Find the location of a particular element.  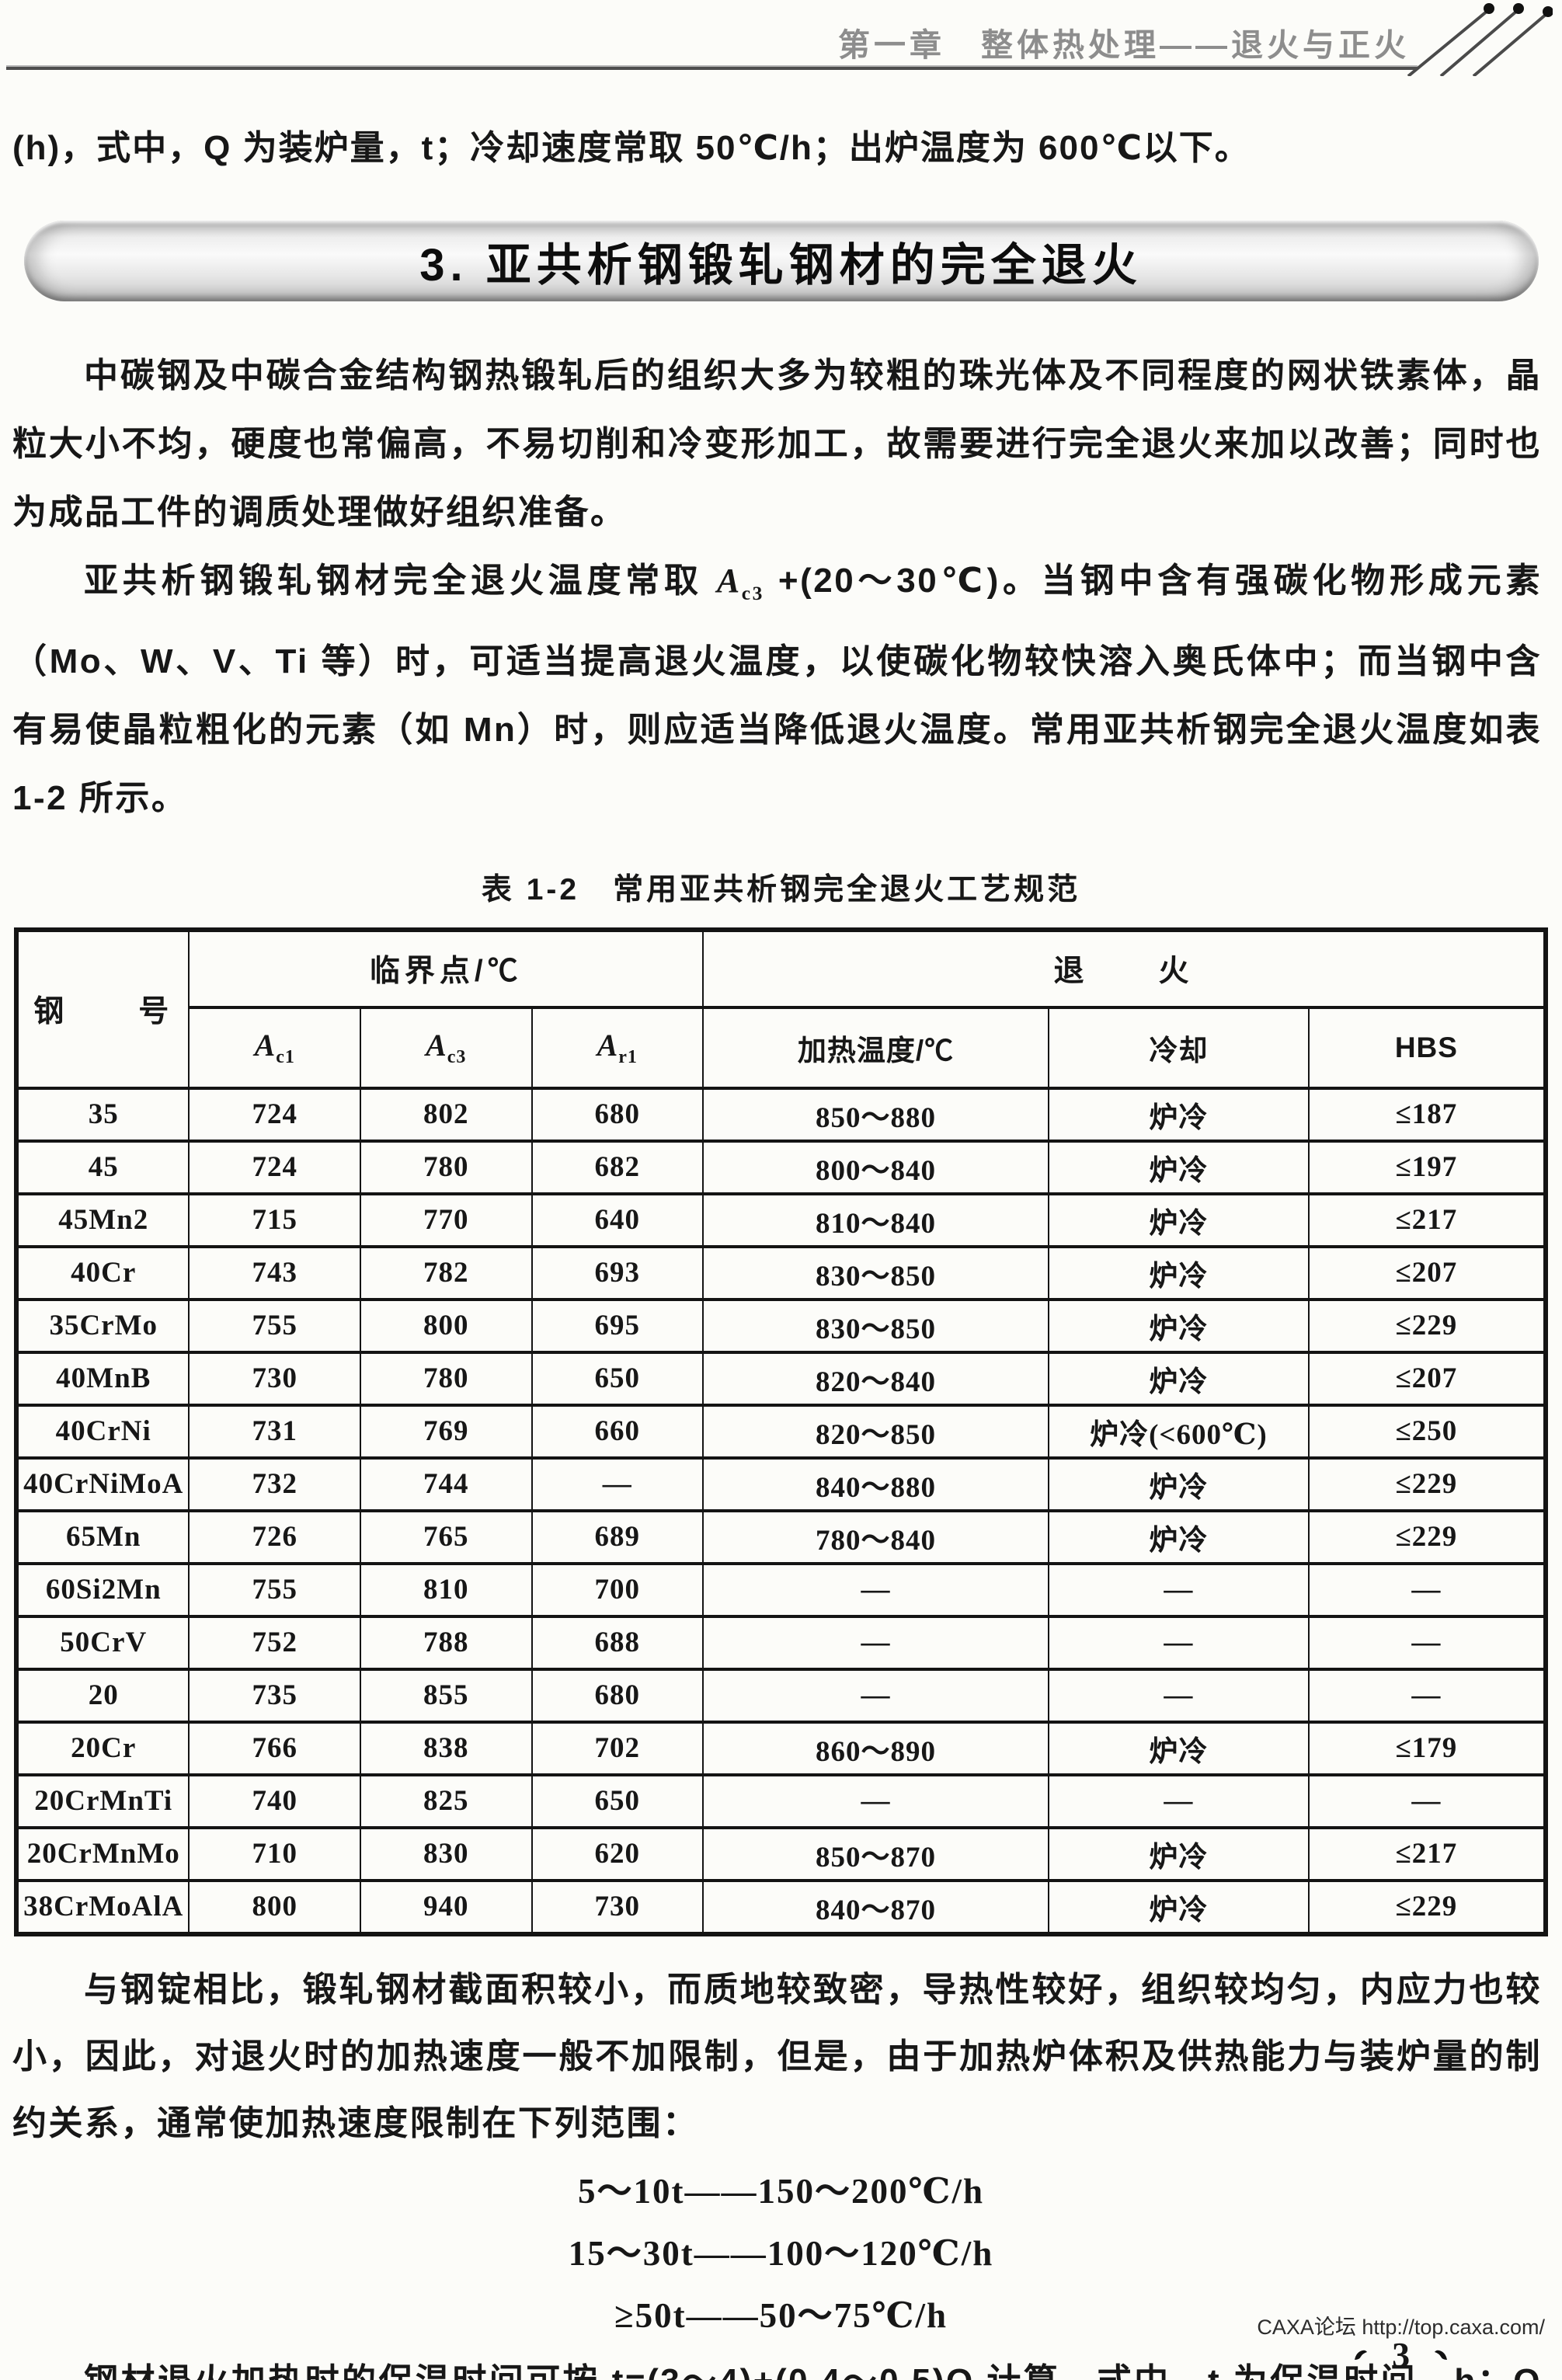

table-row: 38CrMoAlA 800 940 730 840～870 炉冷 ≤229 is located at coordinates (781, 1907).